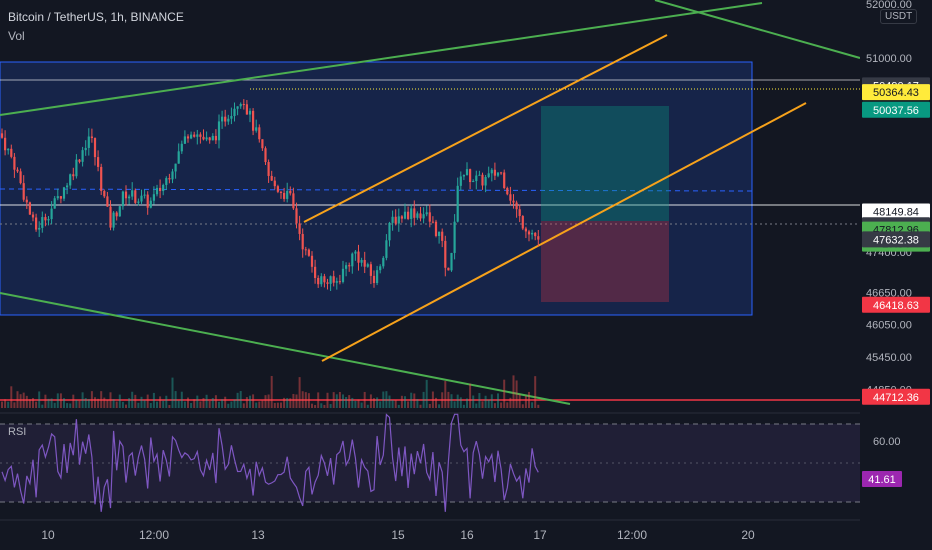 Image resolution: width=932 pixels, height=550 pixels. What do you see at coordinates (896, 398) in the screenshot?
I see `price-label-text: 44712.36` at bounding box center [896, 398].